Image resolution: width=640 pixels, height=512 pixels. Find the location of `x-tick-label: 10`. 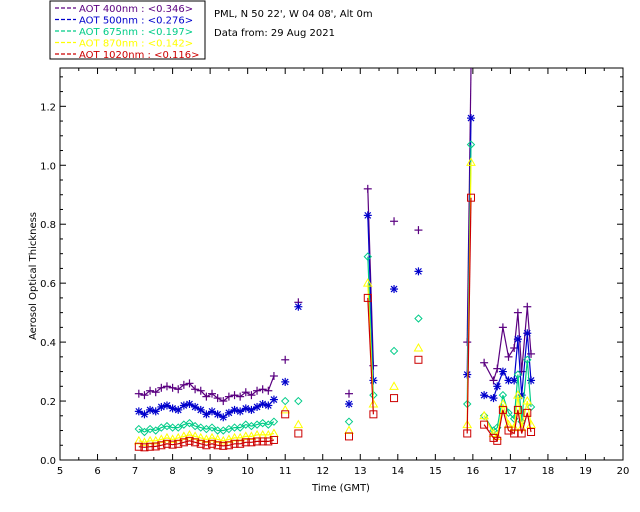

x-tick-label: 10 is located at coordinates (247, 471).